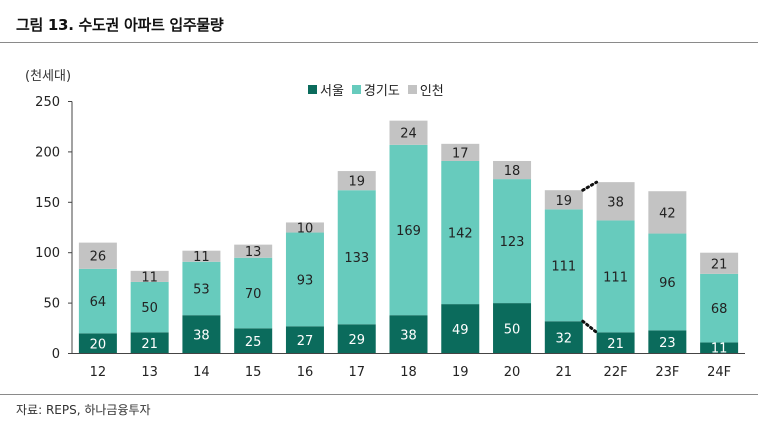 Image resolution: width=758 pixels, height=435 pixels. Describe the element at coordinates (305, 372) in the screenshot. I see `x-tick-label: 16` at that location.